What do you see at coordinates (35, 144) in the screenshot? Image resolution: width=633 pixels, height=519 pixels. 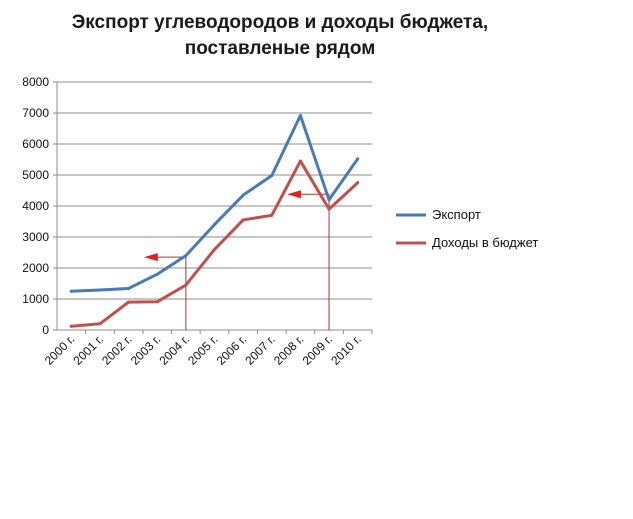 I see `y-tick-label: 6000` at bounding box center [35, 144].